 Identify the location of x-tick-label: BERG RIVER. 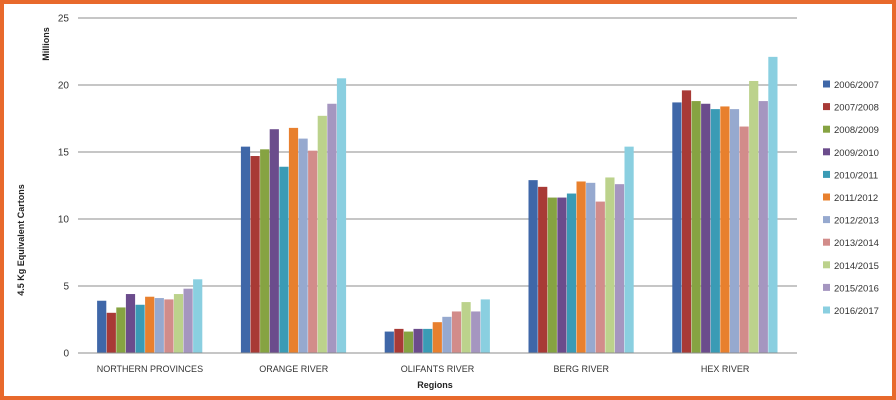
(582, 369).